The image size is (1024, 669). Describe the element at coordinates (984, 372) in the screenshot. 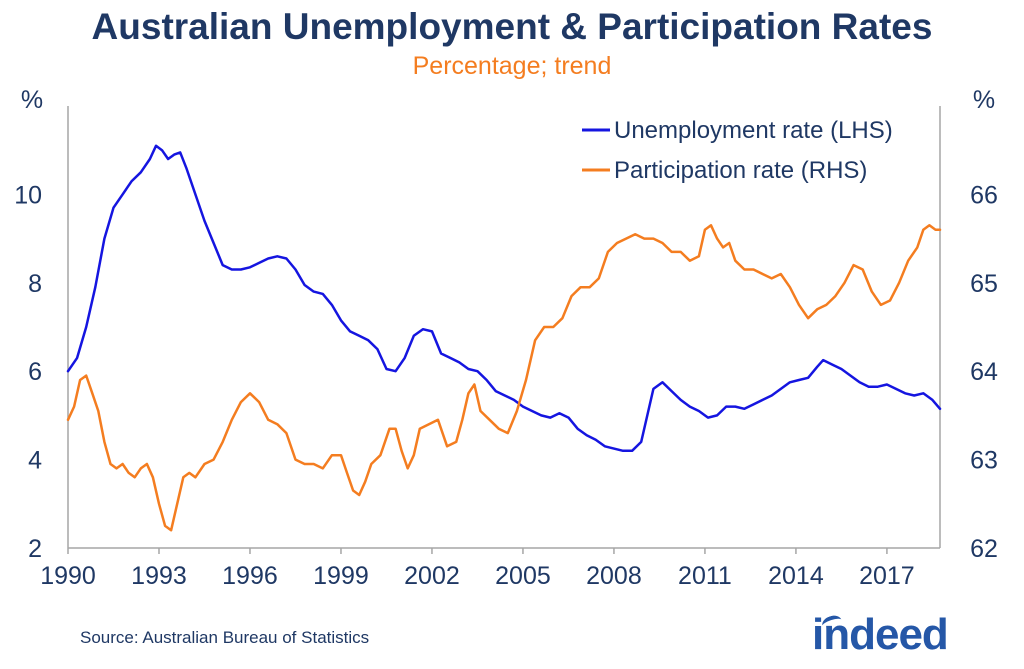

I see `right-tick-label: 64` at that location.